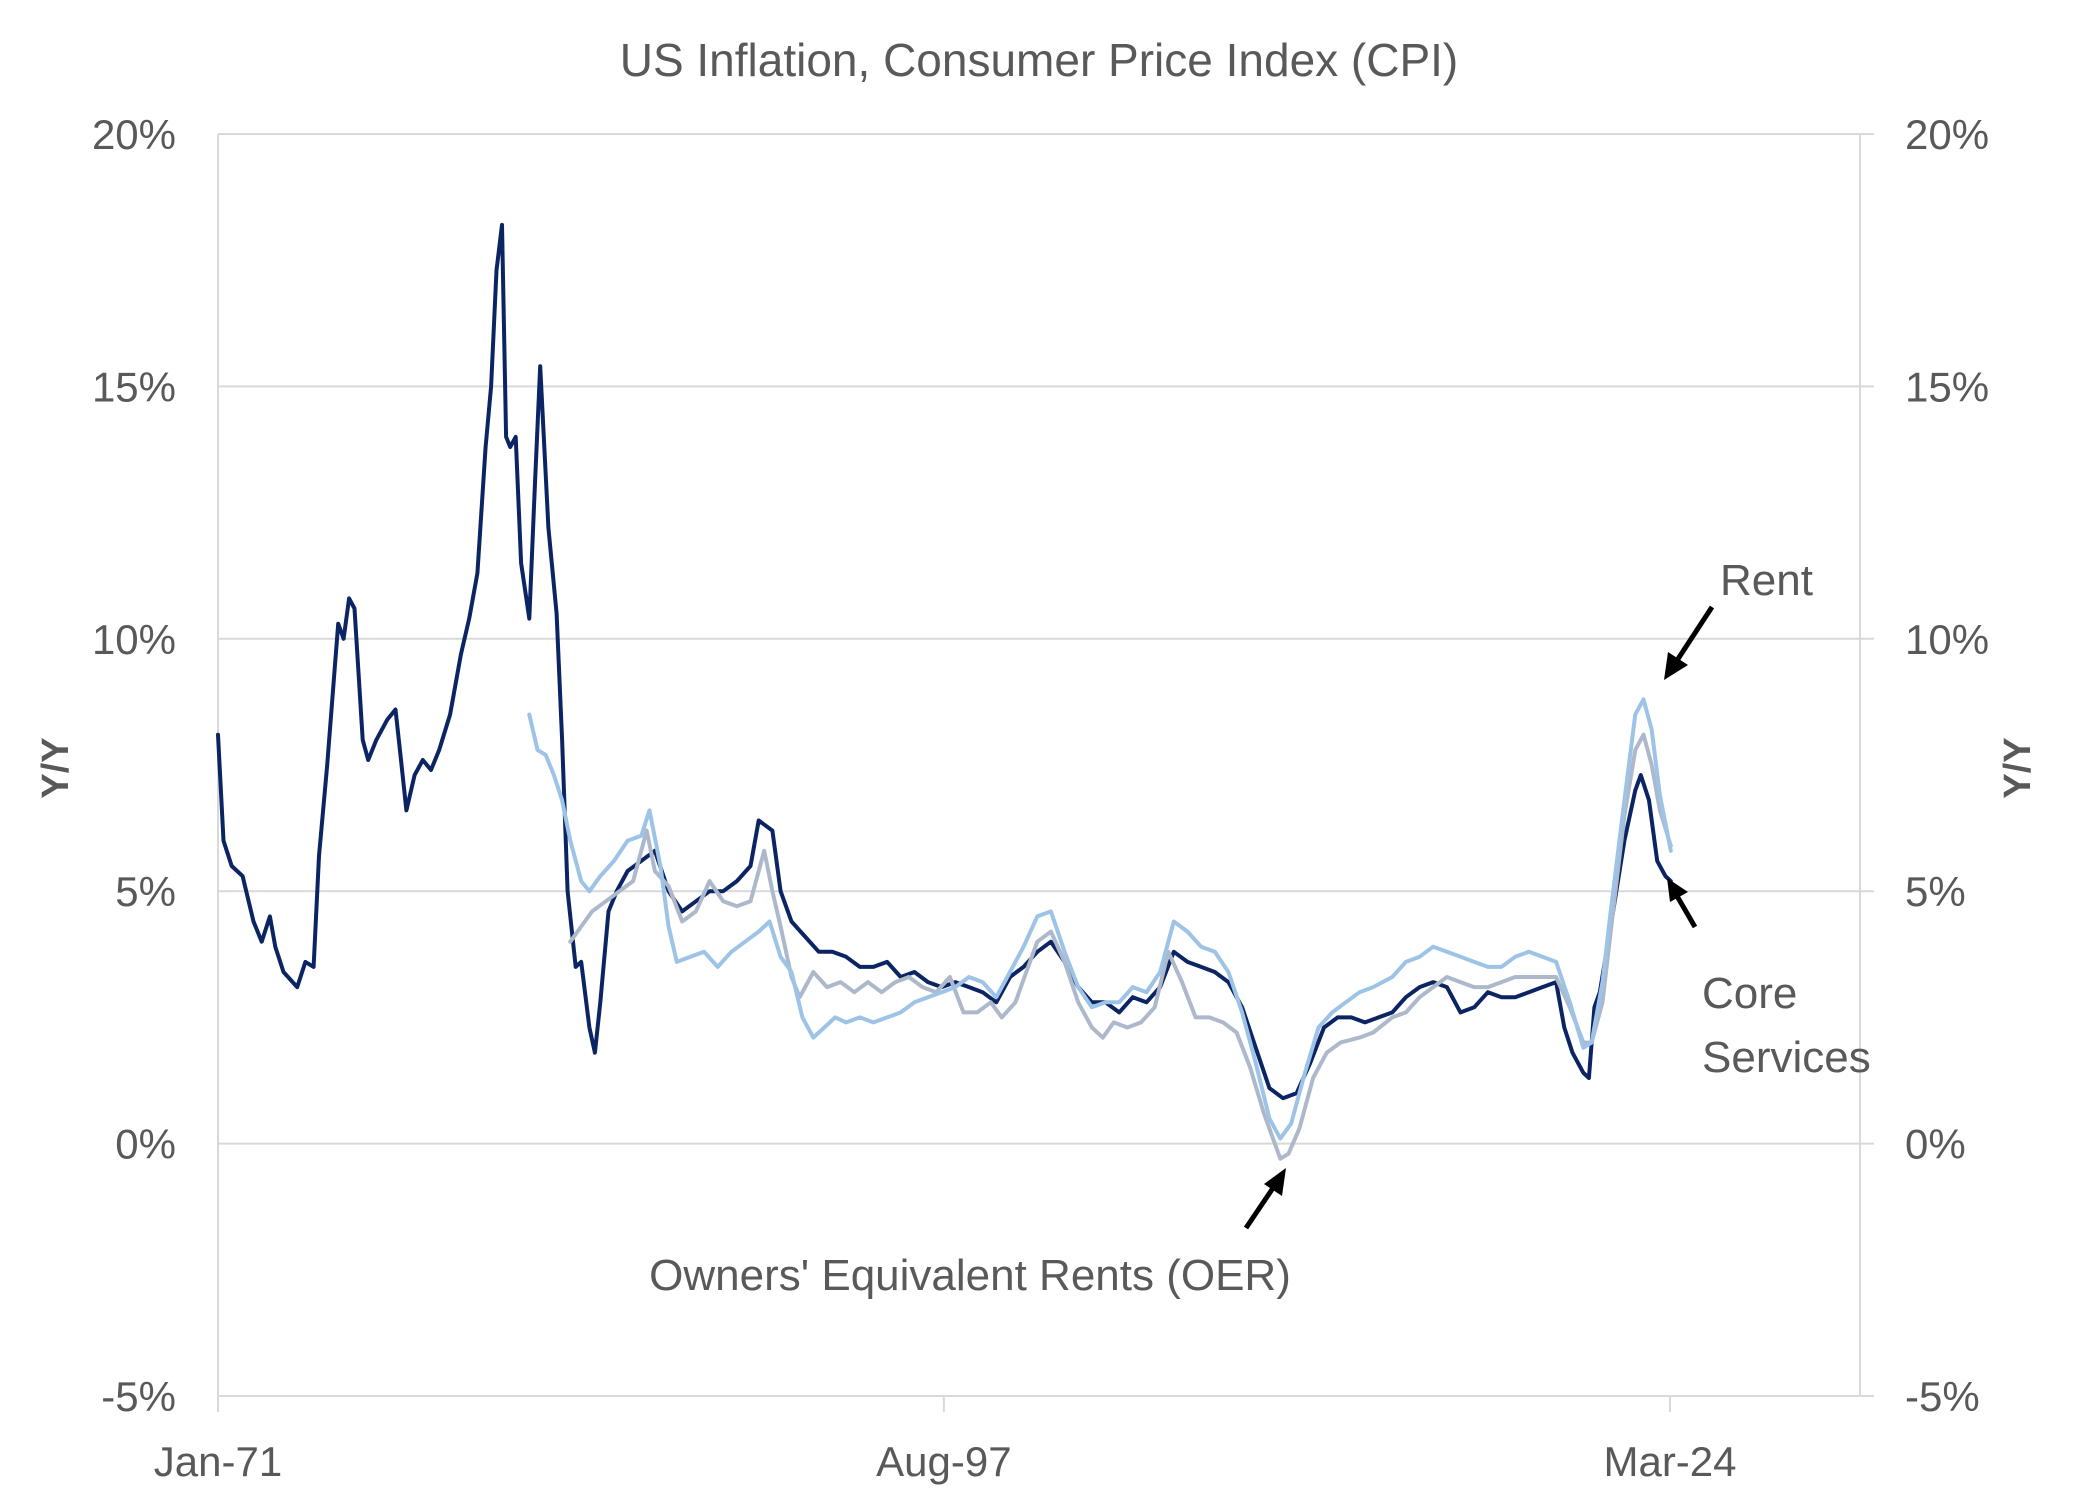 Image resolution: width=2078 pixels, height=1505 pixels. Describe the element at coordinates (145, 1144) in the screenshot. I see `y-tick-label-left: 0%` at that location.